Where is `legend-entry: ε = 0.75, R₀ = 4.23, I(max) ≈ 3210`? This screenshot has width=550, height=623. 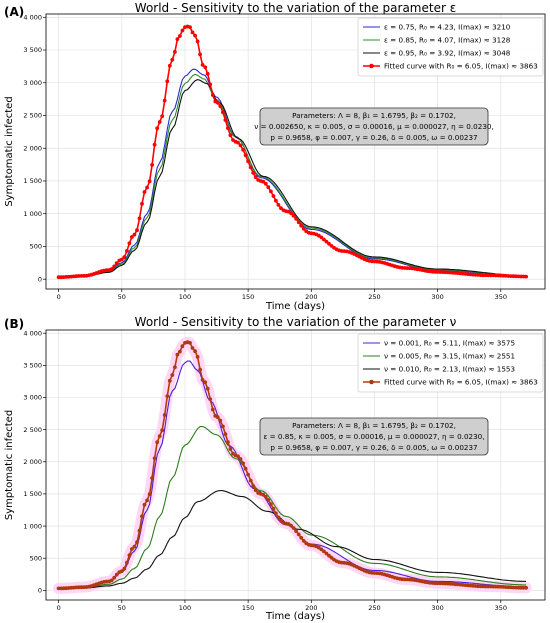
legend-entry: ε = 0.75, R₀ = 4.23, I(max) ≈ 3210 is located at coordinates (447, 27).